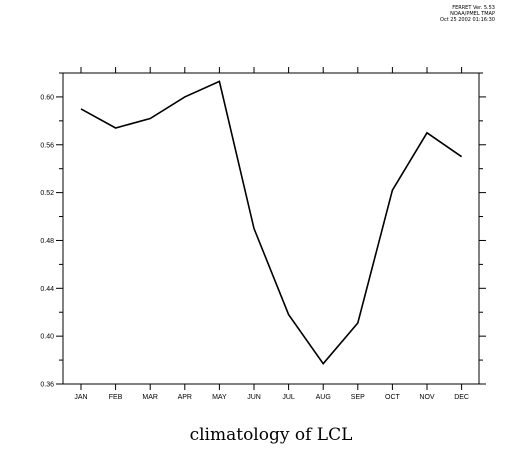  Describe the element at coordinates (358, 397) in the screenshot. I see `x-tick-label: SEP` at that location.